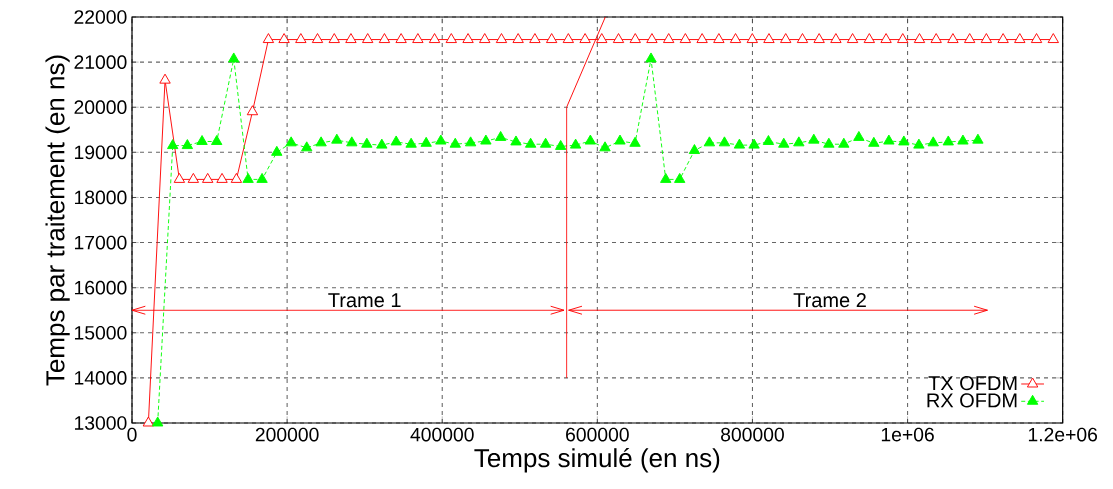  Describe the element at coordinates (364, 300) in the screenshot. I see `annotation: Trame 1` at that location.